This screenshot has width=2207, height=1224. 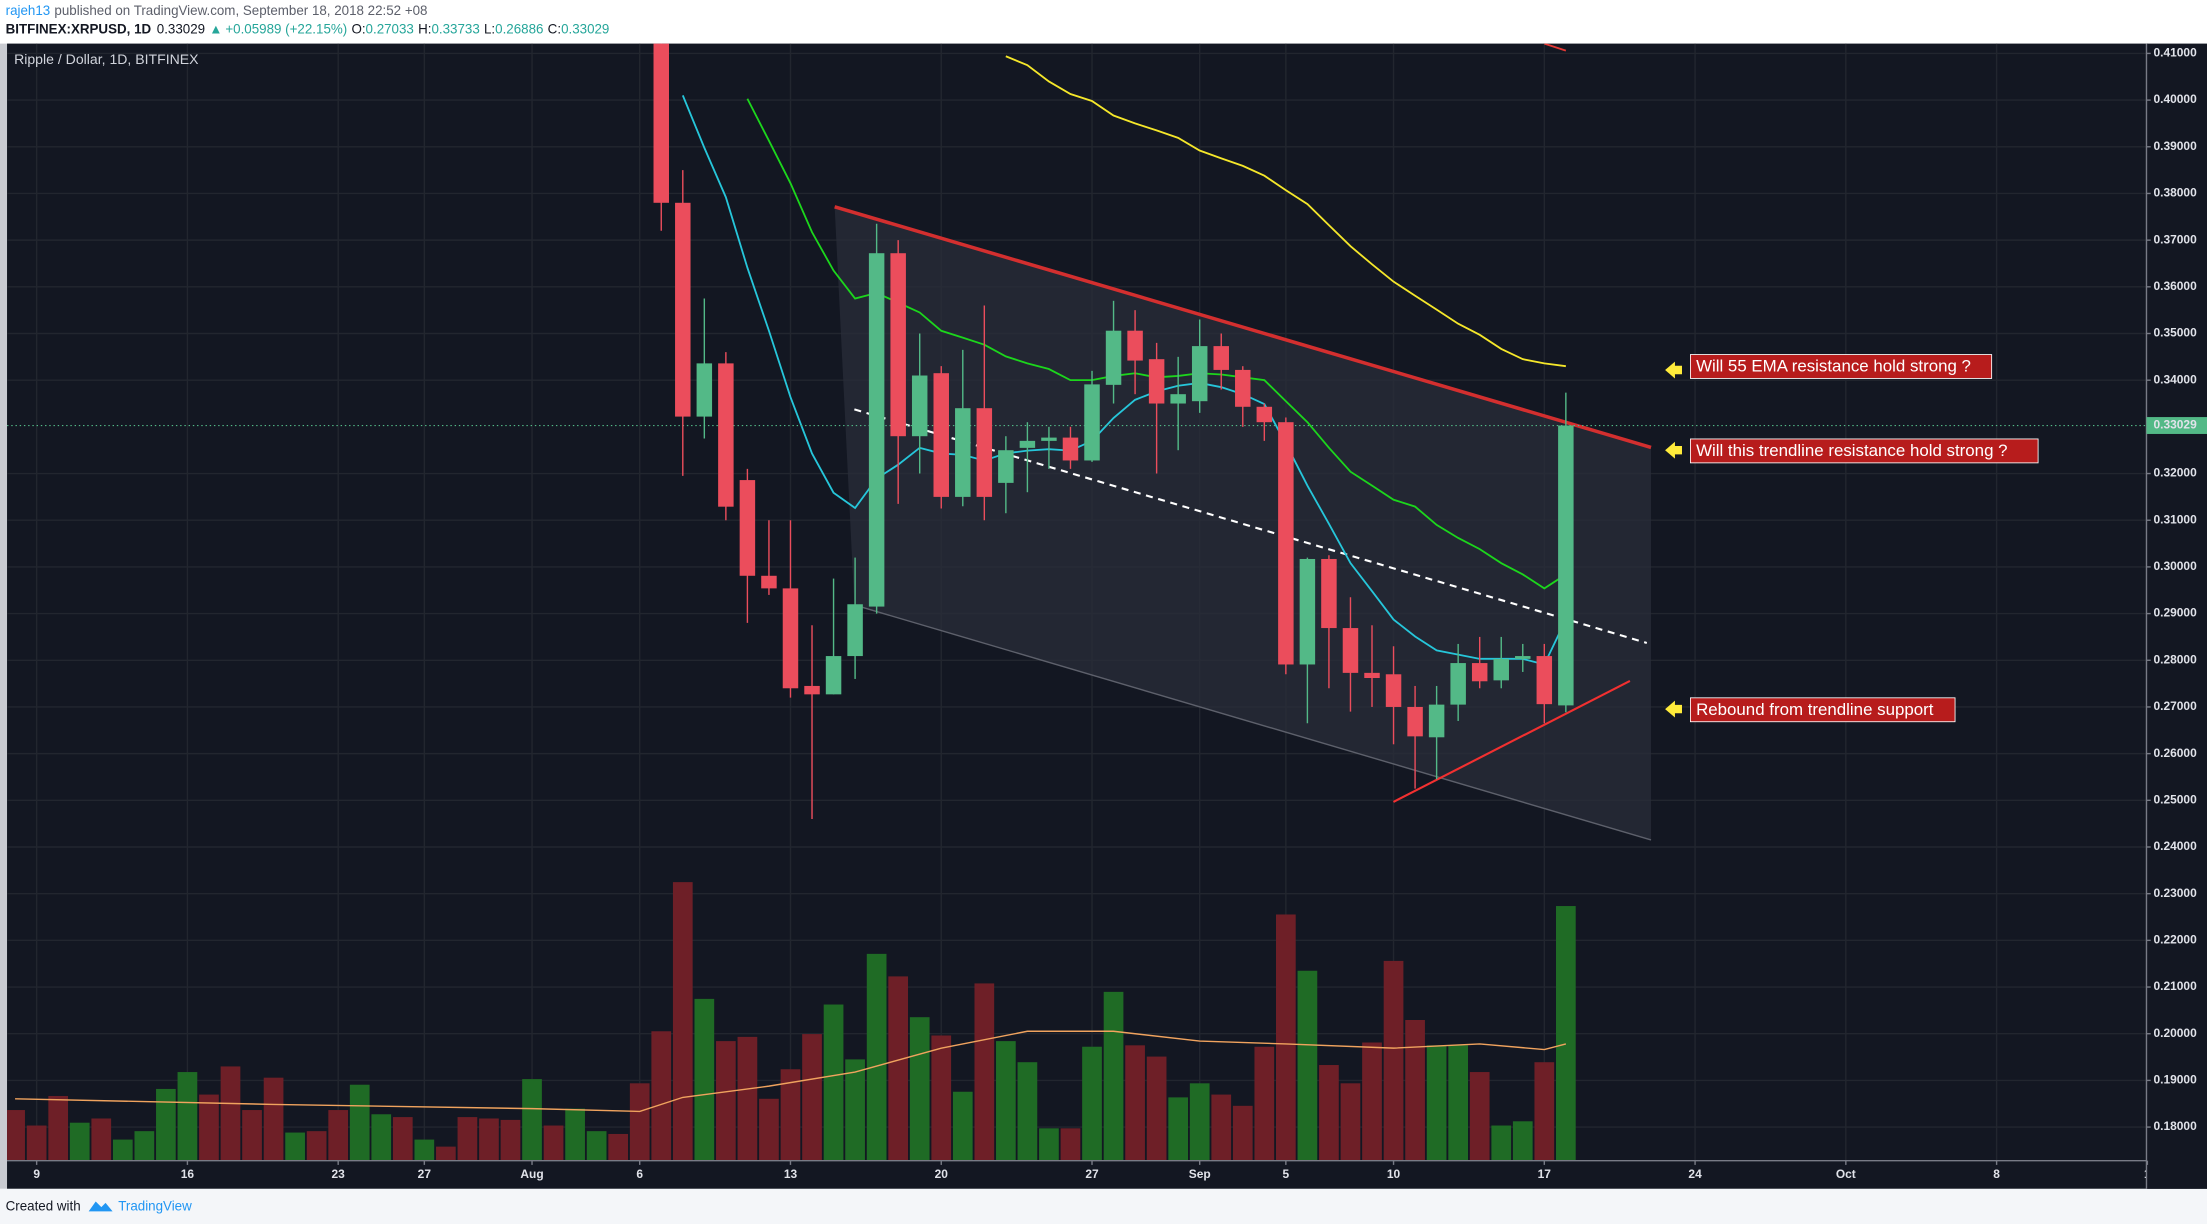 I want to click on annotation: Rebound from trendline support, so click(x=1810, y=710).